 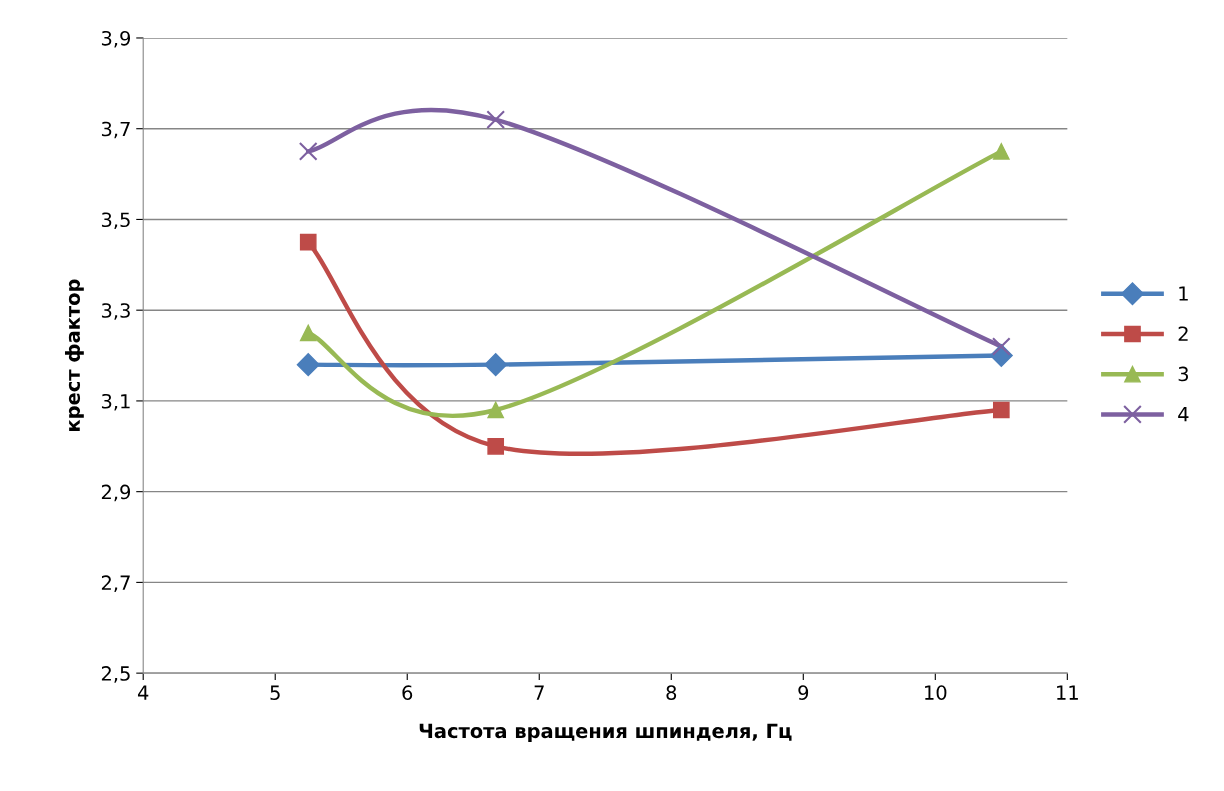 I want to click on x-tick-label: 7, so click(x=539, y=692).